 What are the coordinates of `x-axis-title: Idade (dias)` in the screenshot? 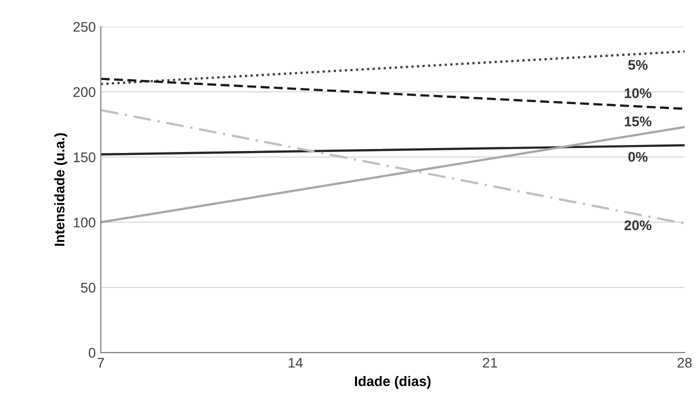 It's located at (393, 382).